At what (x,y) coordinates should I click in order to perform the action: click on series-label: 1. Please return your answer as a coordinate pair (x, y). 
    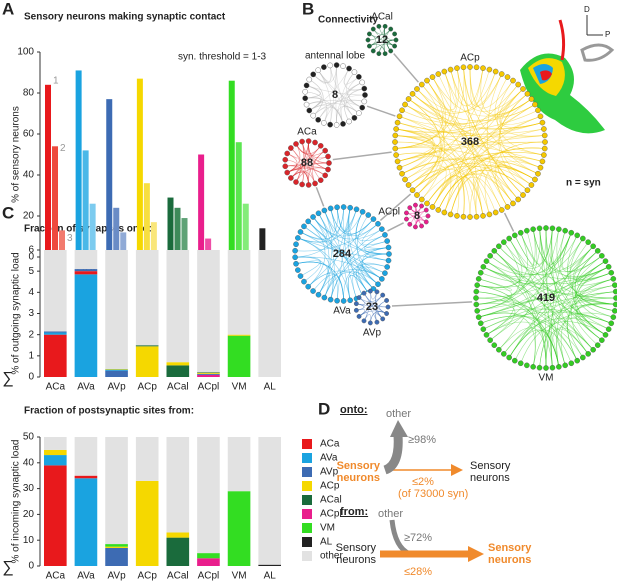
    Looking at the image, I should click on (56, 80).